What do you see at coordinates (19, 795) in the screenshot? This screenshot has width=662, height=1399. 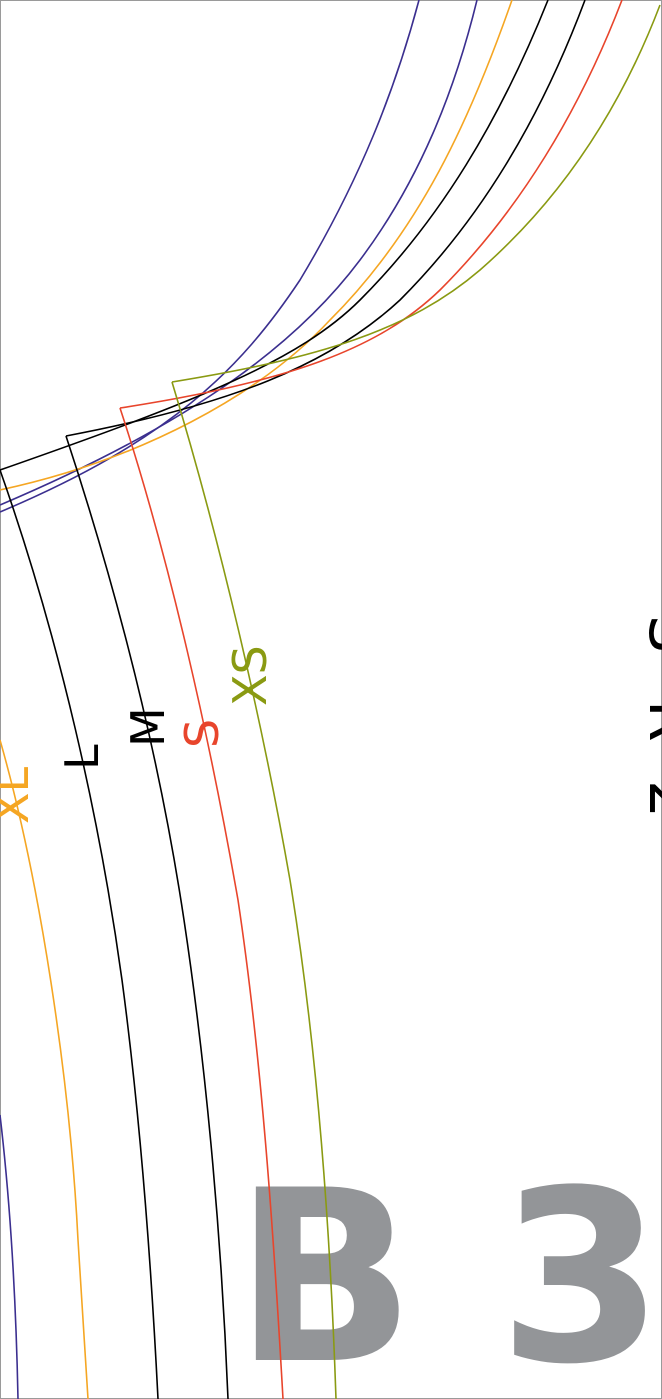 I see `size-label-xl: XL` at bounding box center [19, 795].